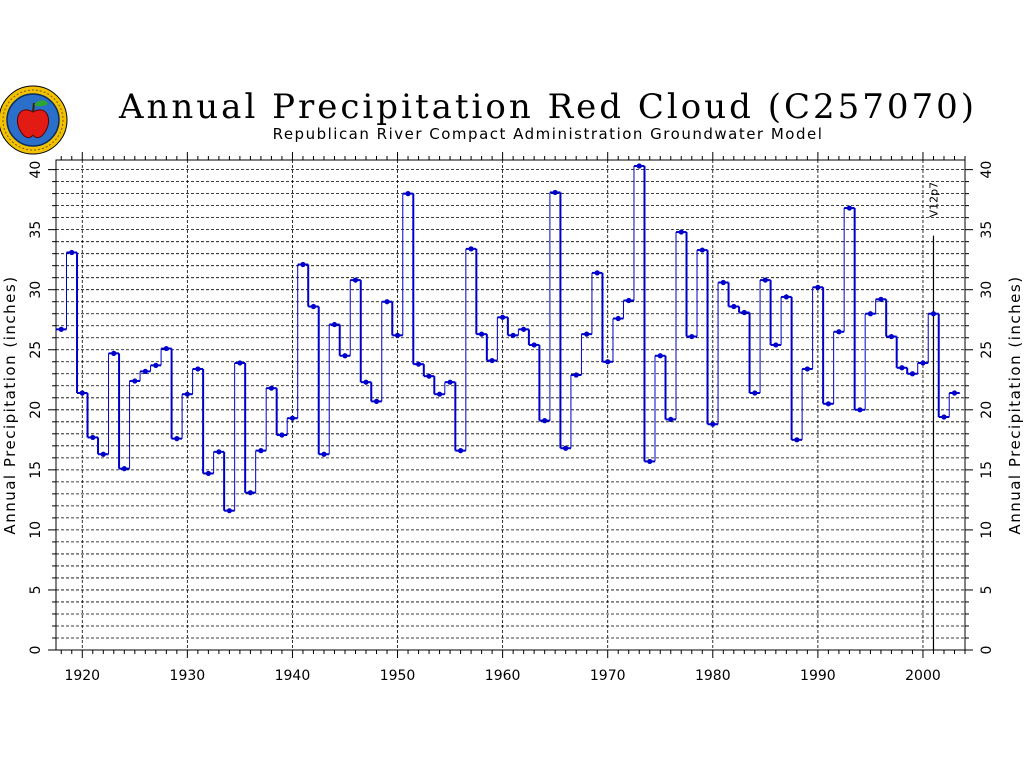  Describe the element at coordinates (608, 676) in the screenshot. I see `x-tick-label: 1970` at that location.